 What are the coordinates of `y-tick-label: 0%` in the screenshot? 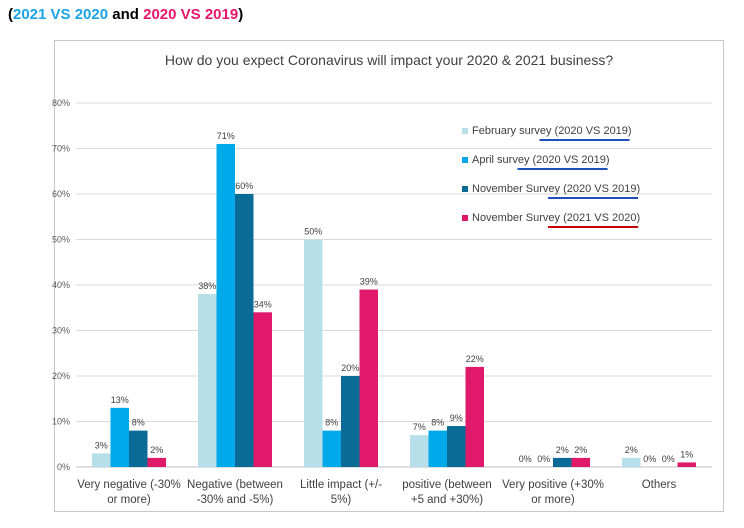 It's located at (63, 467).